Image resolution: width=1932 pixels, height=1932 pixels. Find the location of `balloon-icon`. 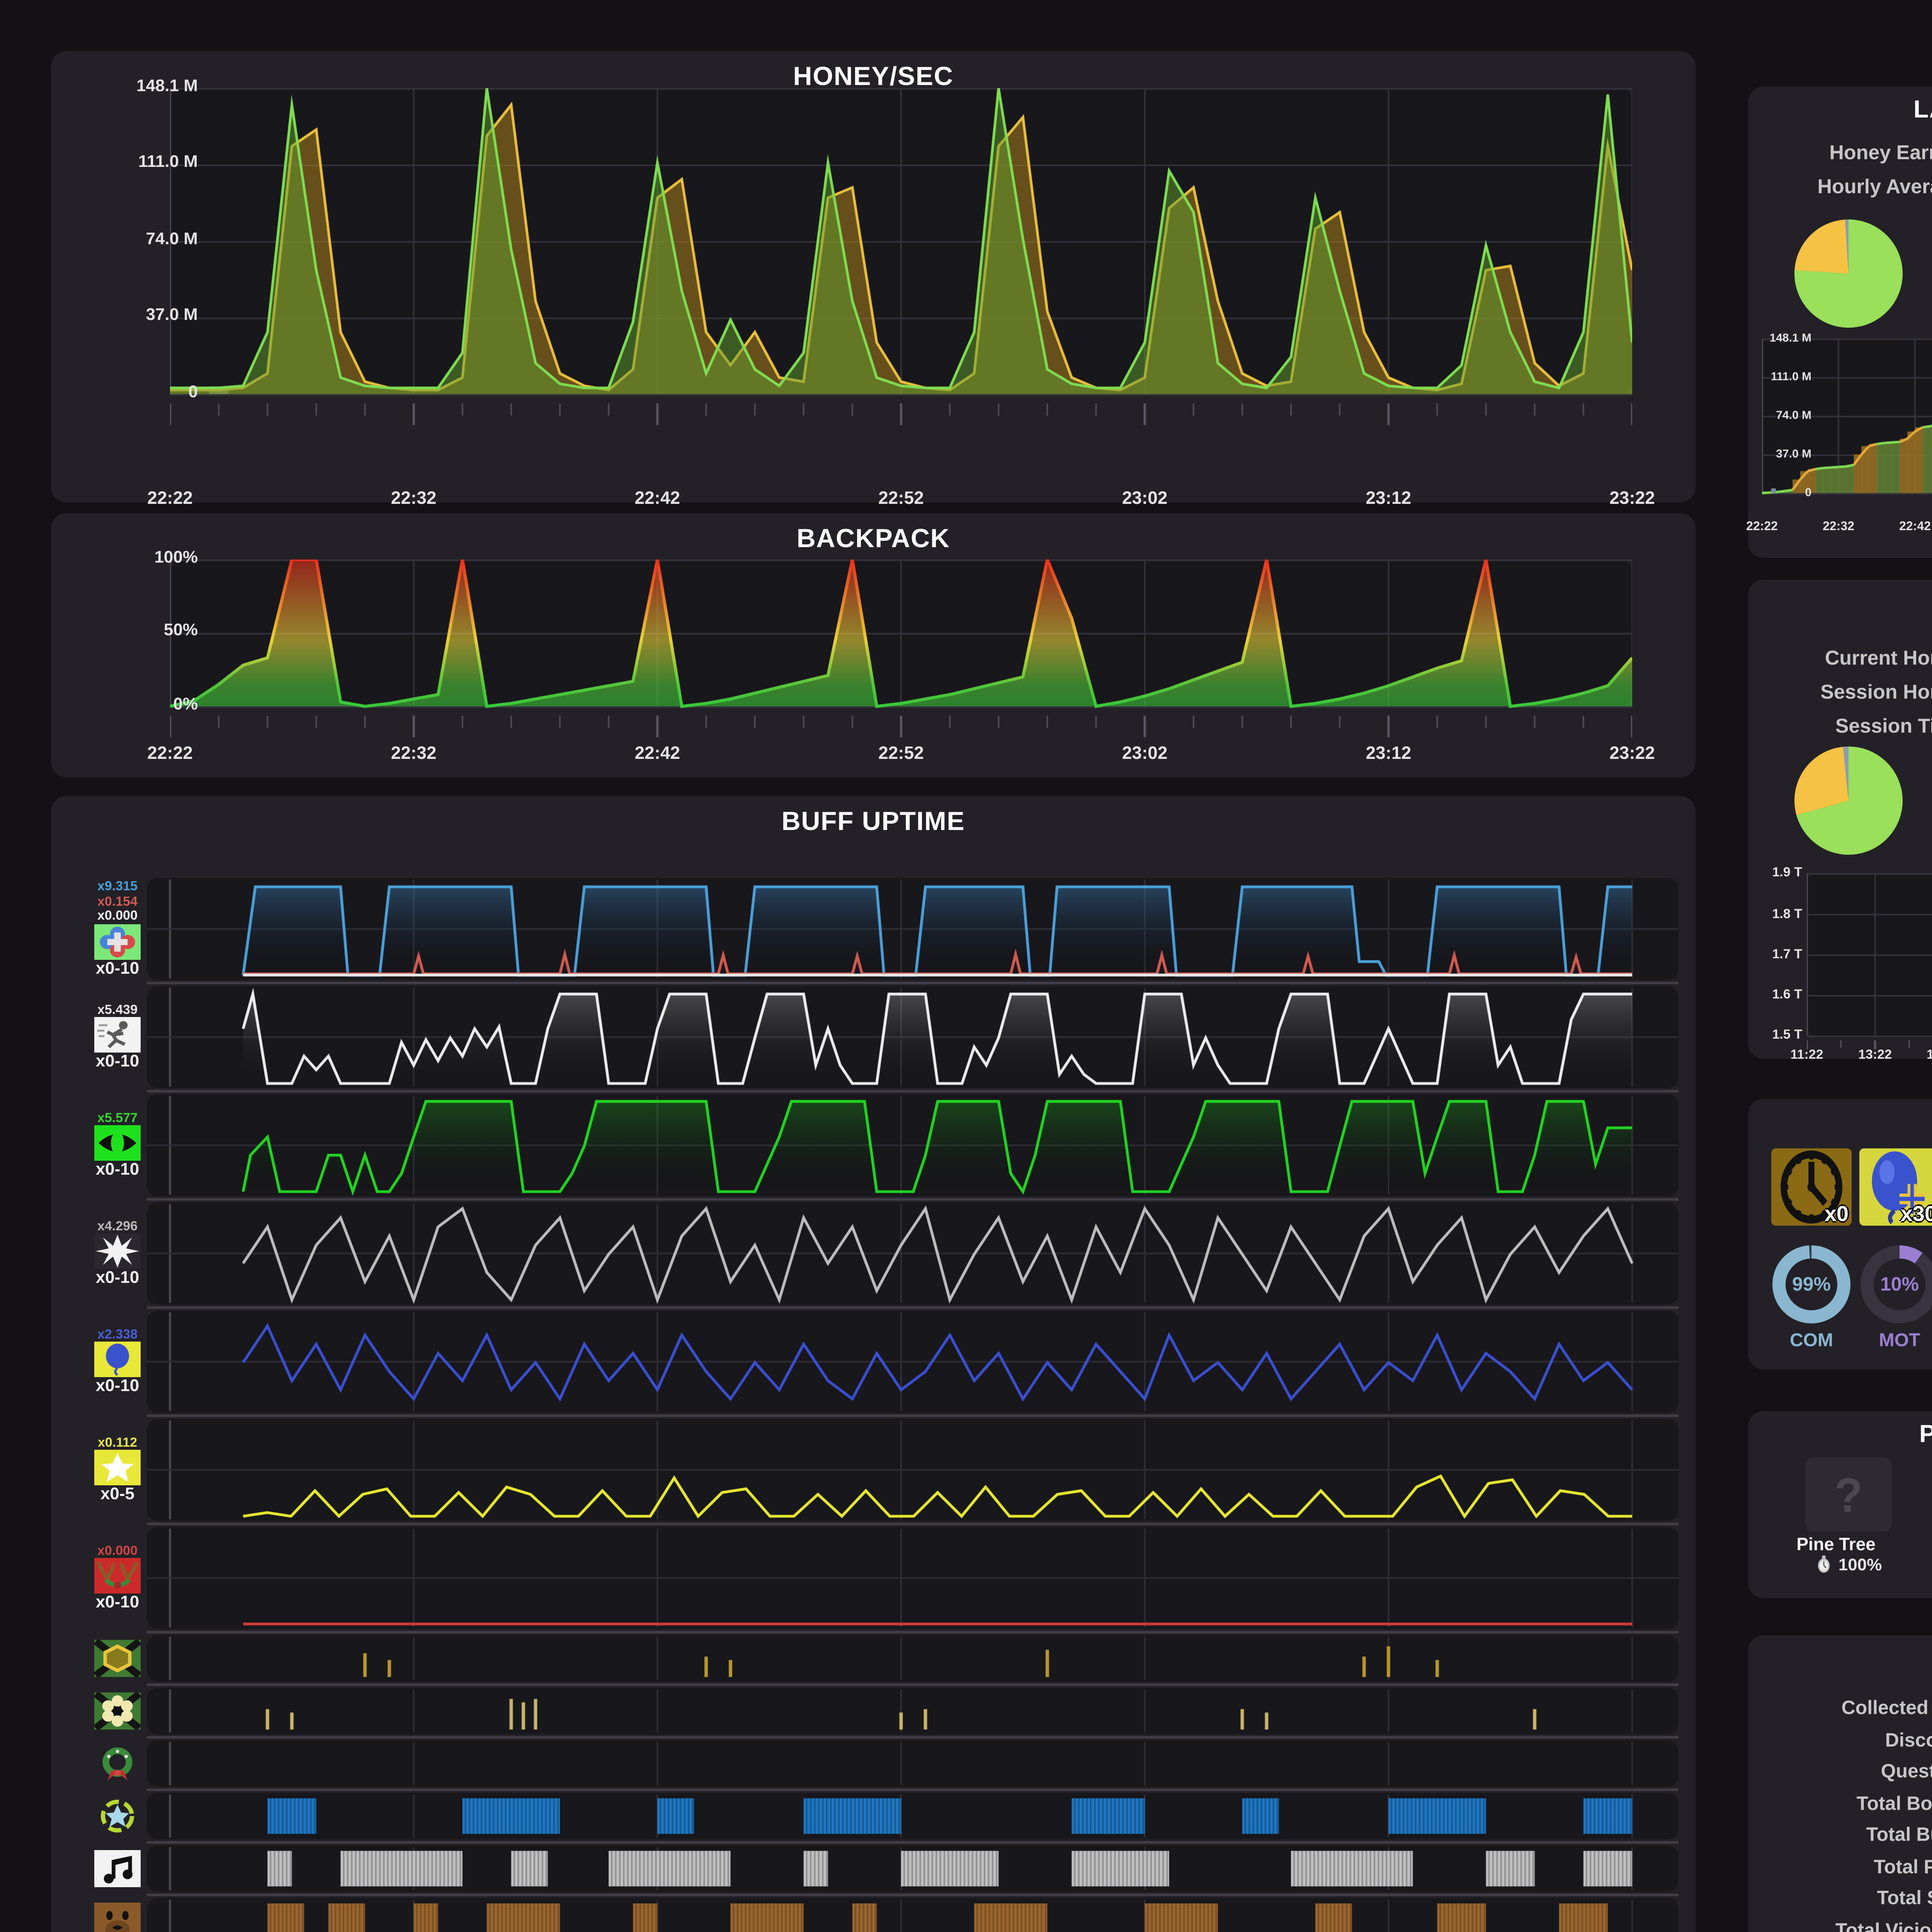

balloon-icon is located at coordinates (118, 1360).